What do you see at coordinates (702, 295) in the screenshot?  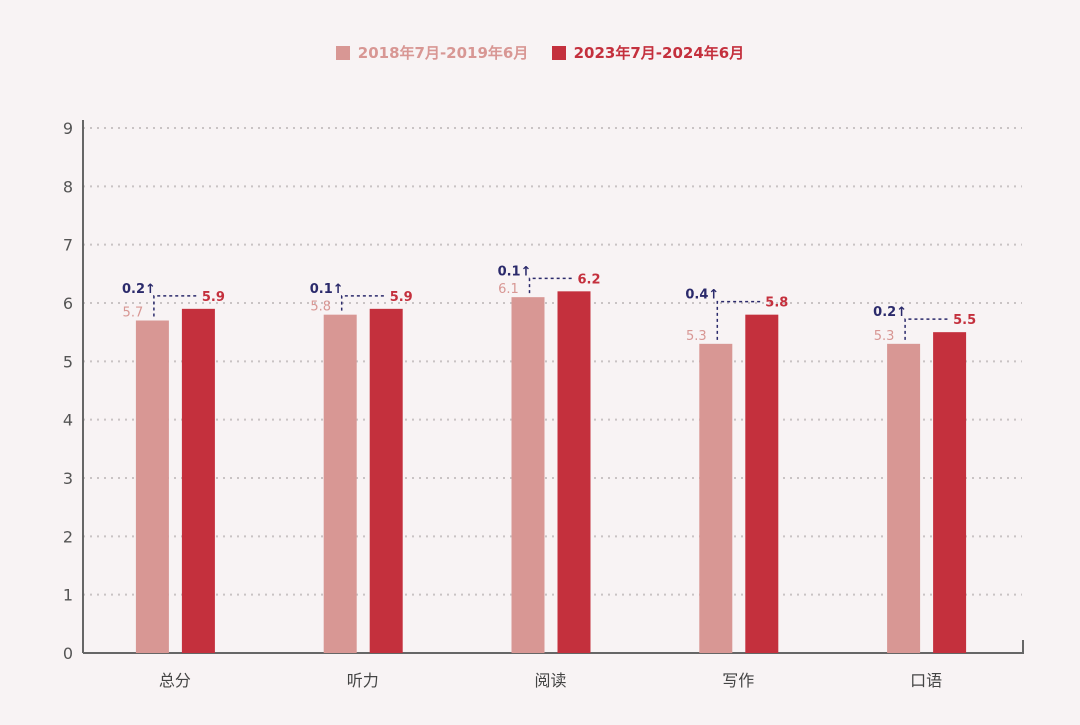 I see `difference-label: 0.4↑` at bounding box center [702, 295].